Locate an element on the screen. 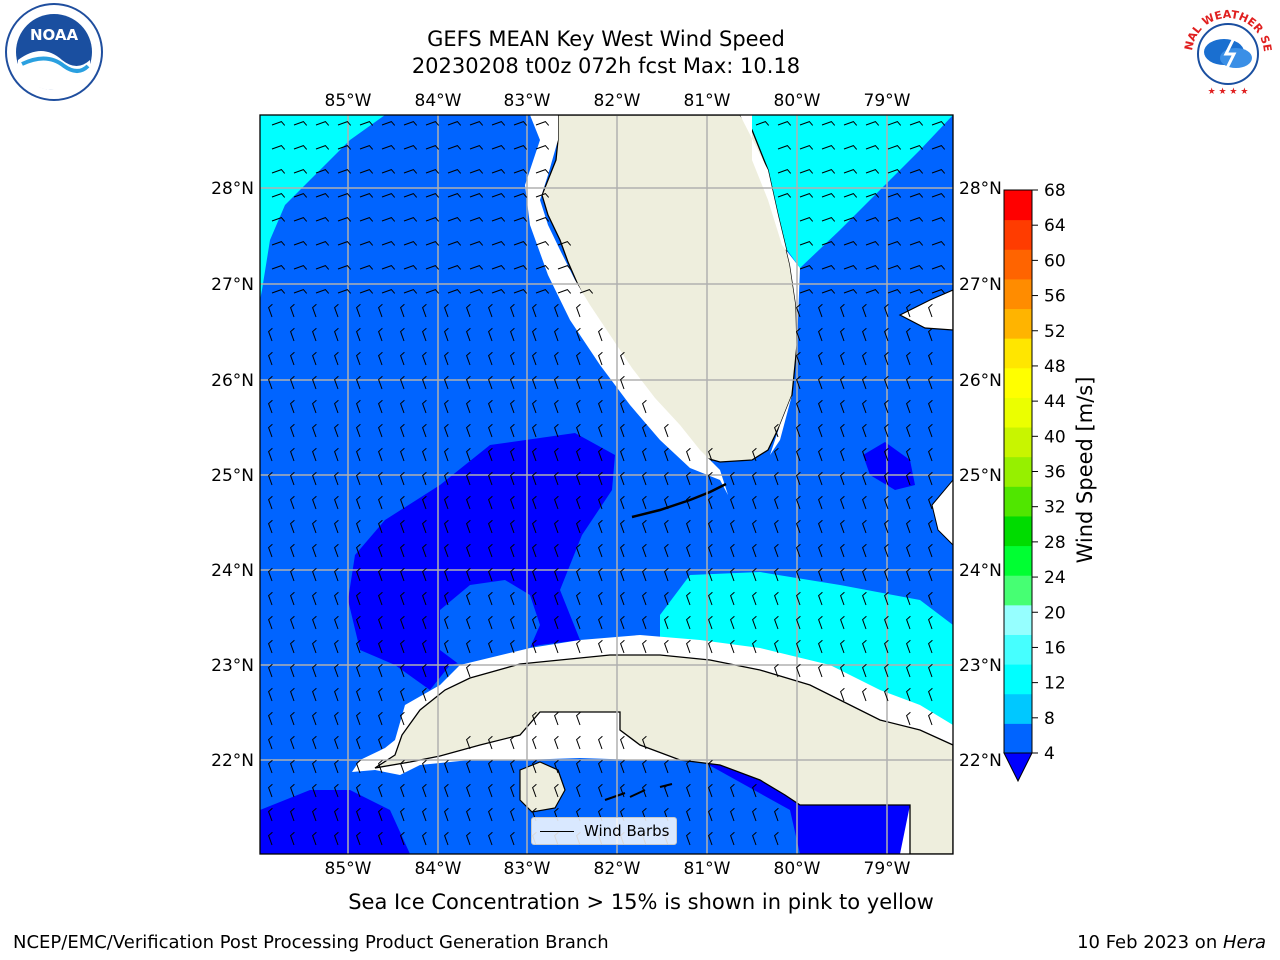  lat-label-left: 24°N is located at coordinates (232, 571).